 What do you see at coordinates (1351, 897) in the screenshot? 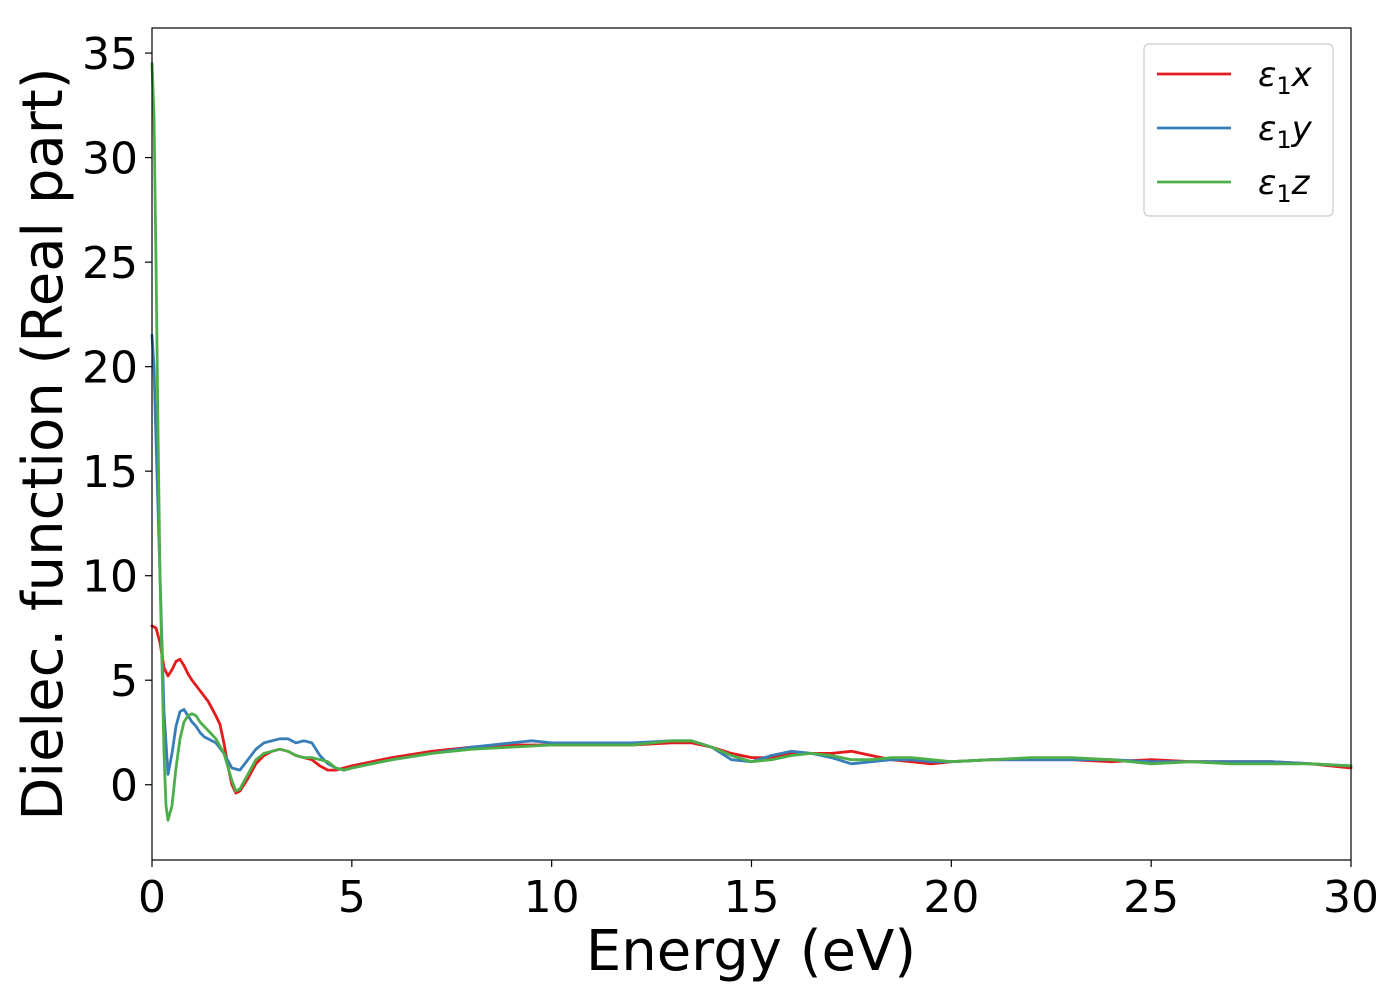
I see `x-tick-label: 30` at bounding box center [1351, 897].